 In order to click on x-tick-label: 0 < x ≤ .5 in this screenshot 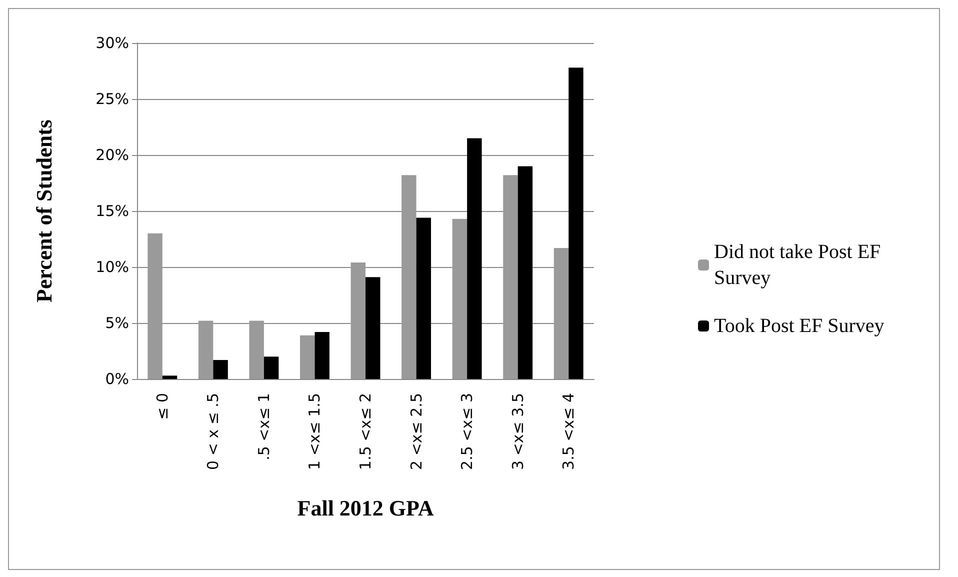, I will do `click(213, 431)`.